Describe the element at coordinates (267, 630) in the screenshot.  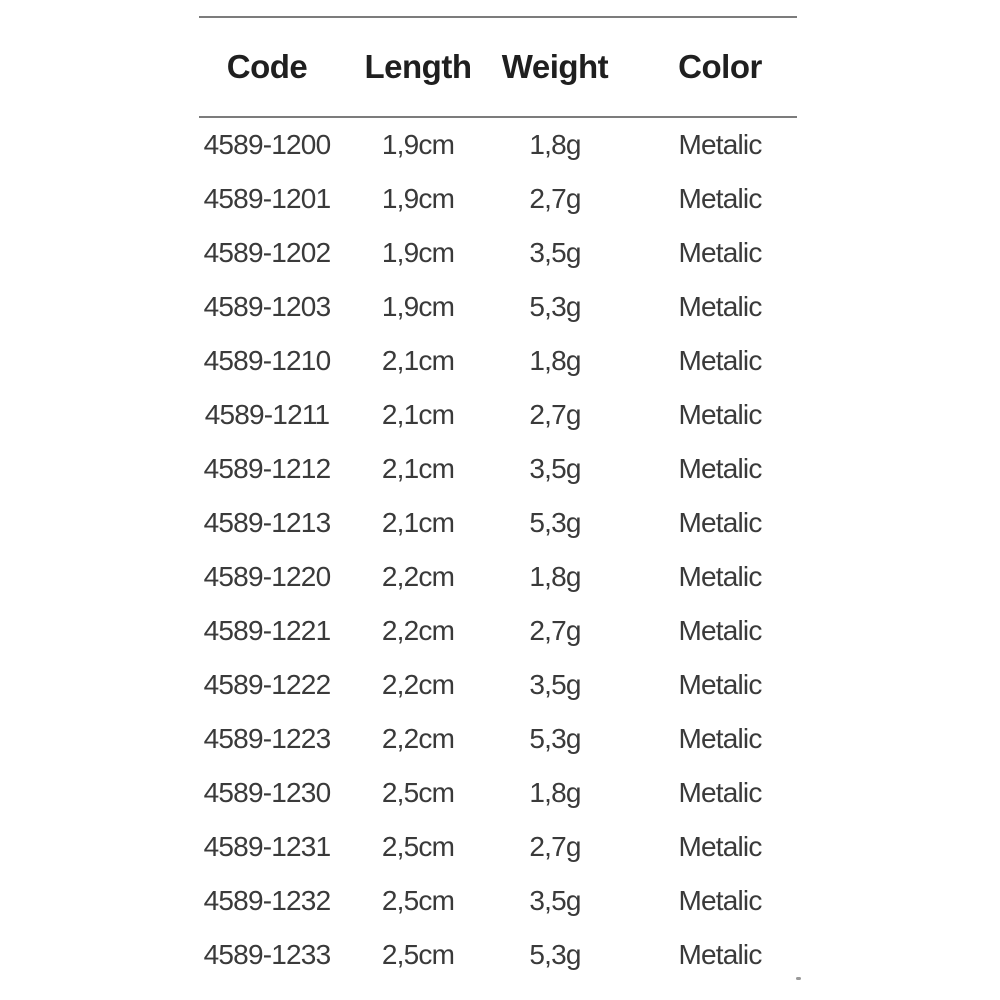
I see `cell-code: 4589-1221` at that location.